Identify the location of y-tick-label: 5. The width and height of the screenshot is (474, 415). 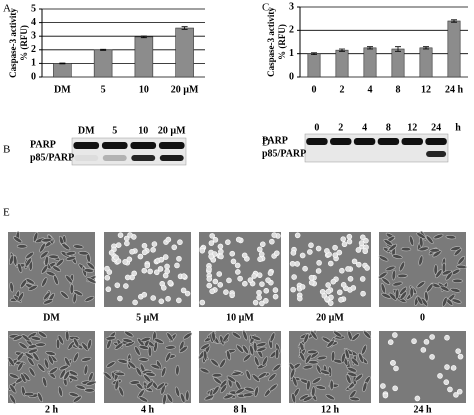
(33, 8).